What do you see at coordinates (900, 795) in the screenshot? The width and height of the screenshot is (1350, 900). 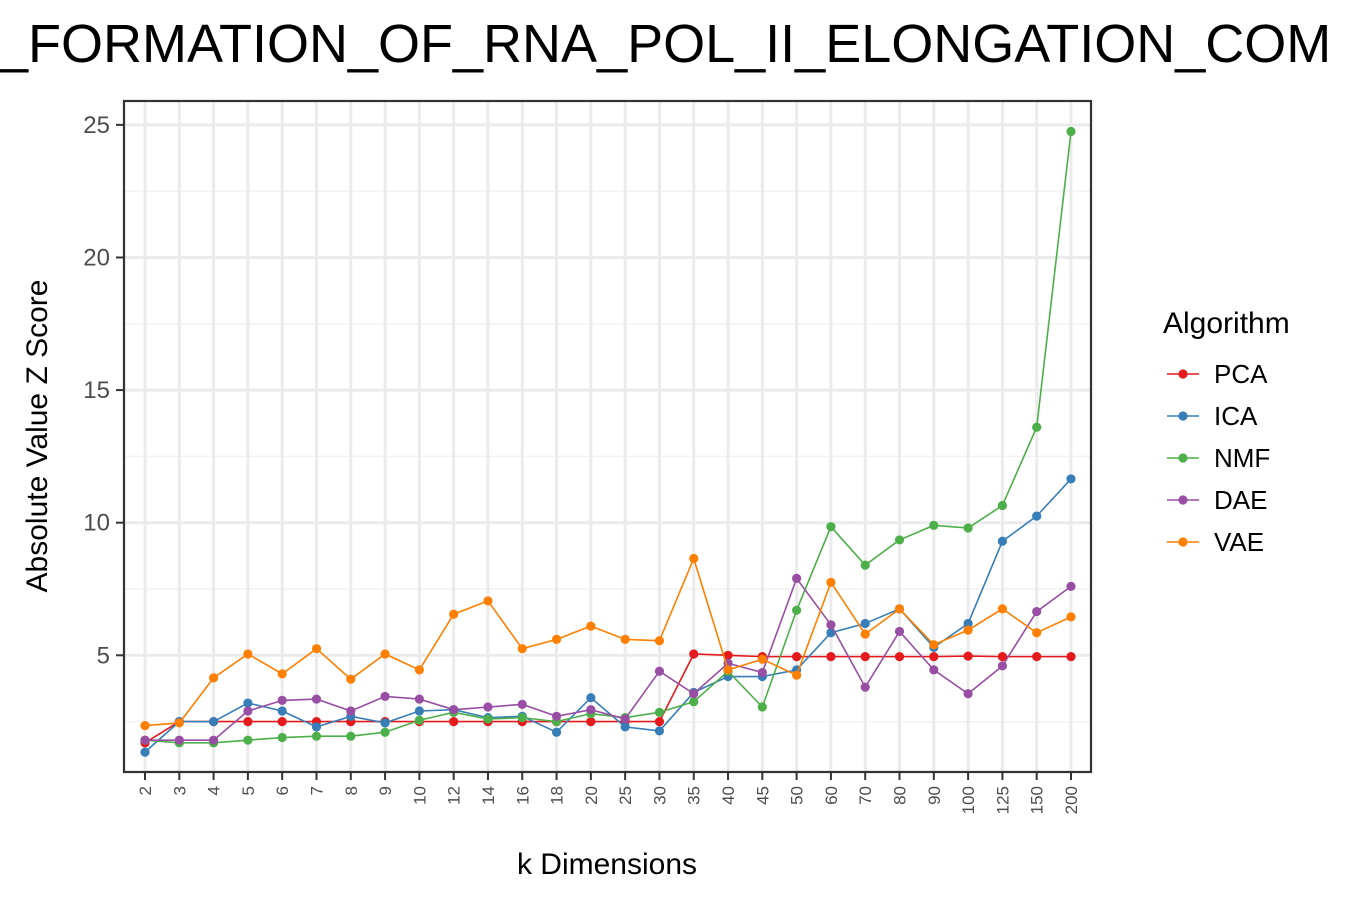 I see `x-tick-label: 80` at bounding box center [900, 795].